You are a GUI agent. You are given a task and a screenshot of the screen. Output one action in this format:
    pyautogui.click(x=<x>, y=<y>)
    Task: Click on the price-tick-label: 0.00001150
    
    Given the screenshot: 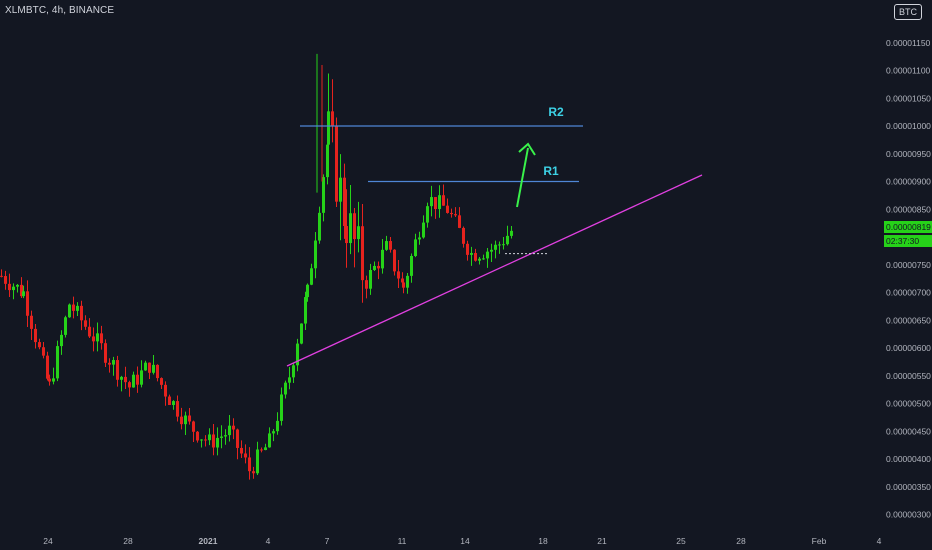 What is the action you would take?
    pyautogui.click(x=908, y=43)
    